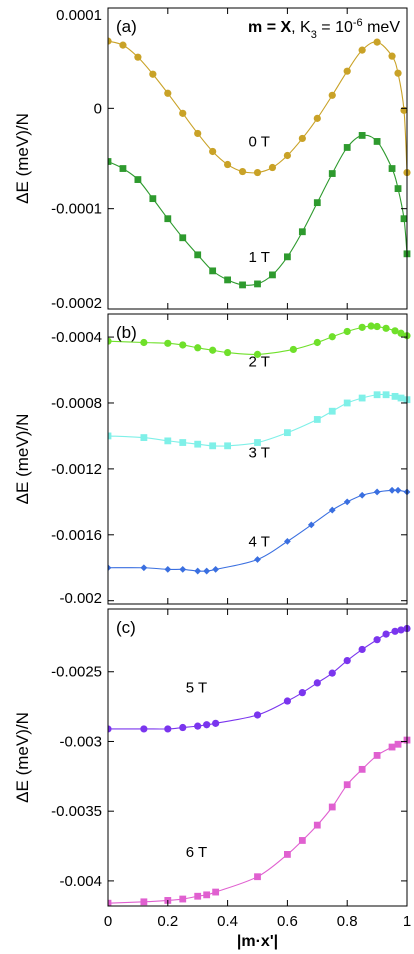  What do you see at coordinates (358, 23) in the screenshot?
I see `annotation-part: -6` at bounding box center [358, 23].